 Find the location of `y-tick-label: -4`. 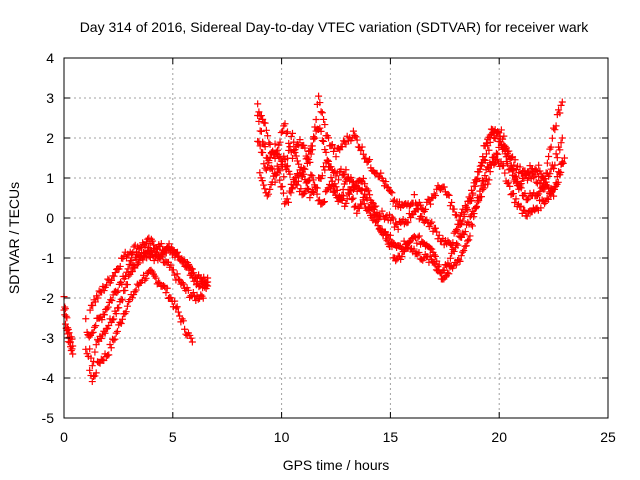

y-tick-label: -4 is located at coordinates (48, 378).